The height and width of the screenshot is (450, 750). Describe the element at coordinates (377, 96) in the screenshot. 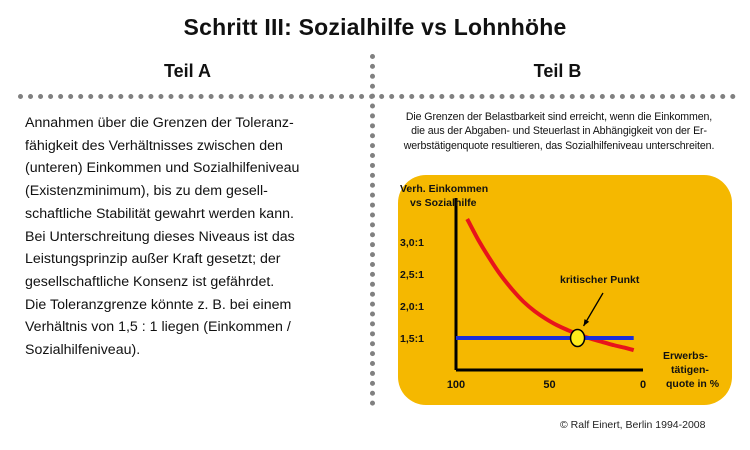

I see `horizontal-divider` at that location.